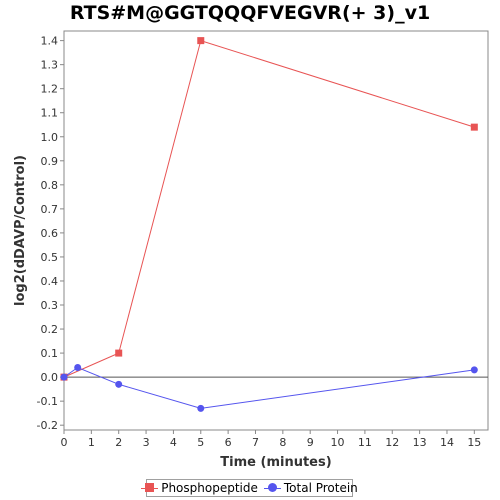 The image size is (500, 500). Describe the element at coordinates (282, 442) in the screenshot. I see `x-tick-label: 8` at that location.